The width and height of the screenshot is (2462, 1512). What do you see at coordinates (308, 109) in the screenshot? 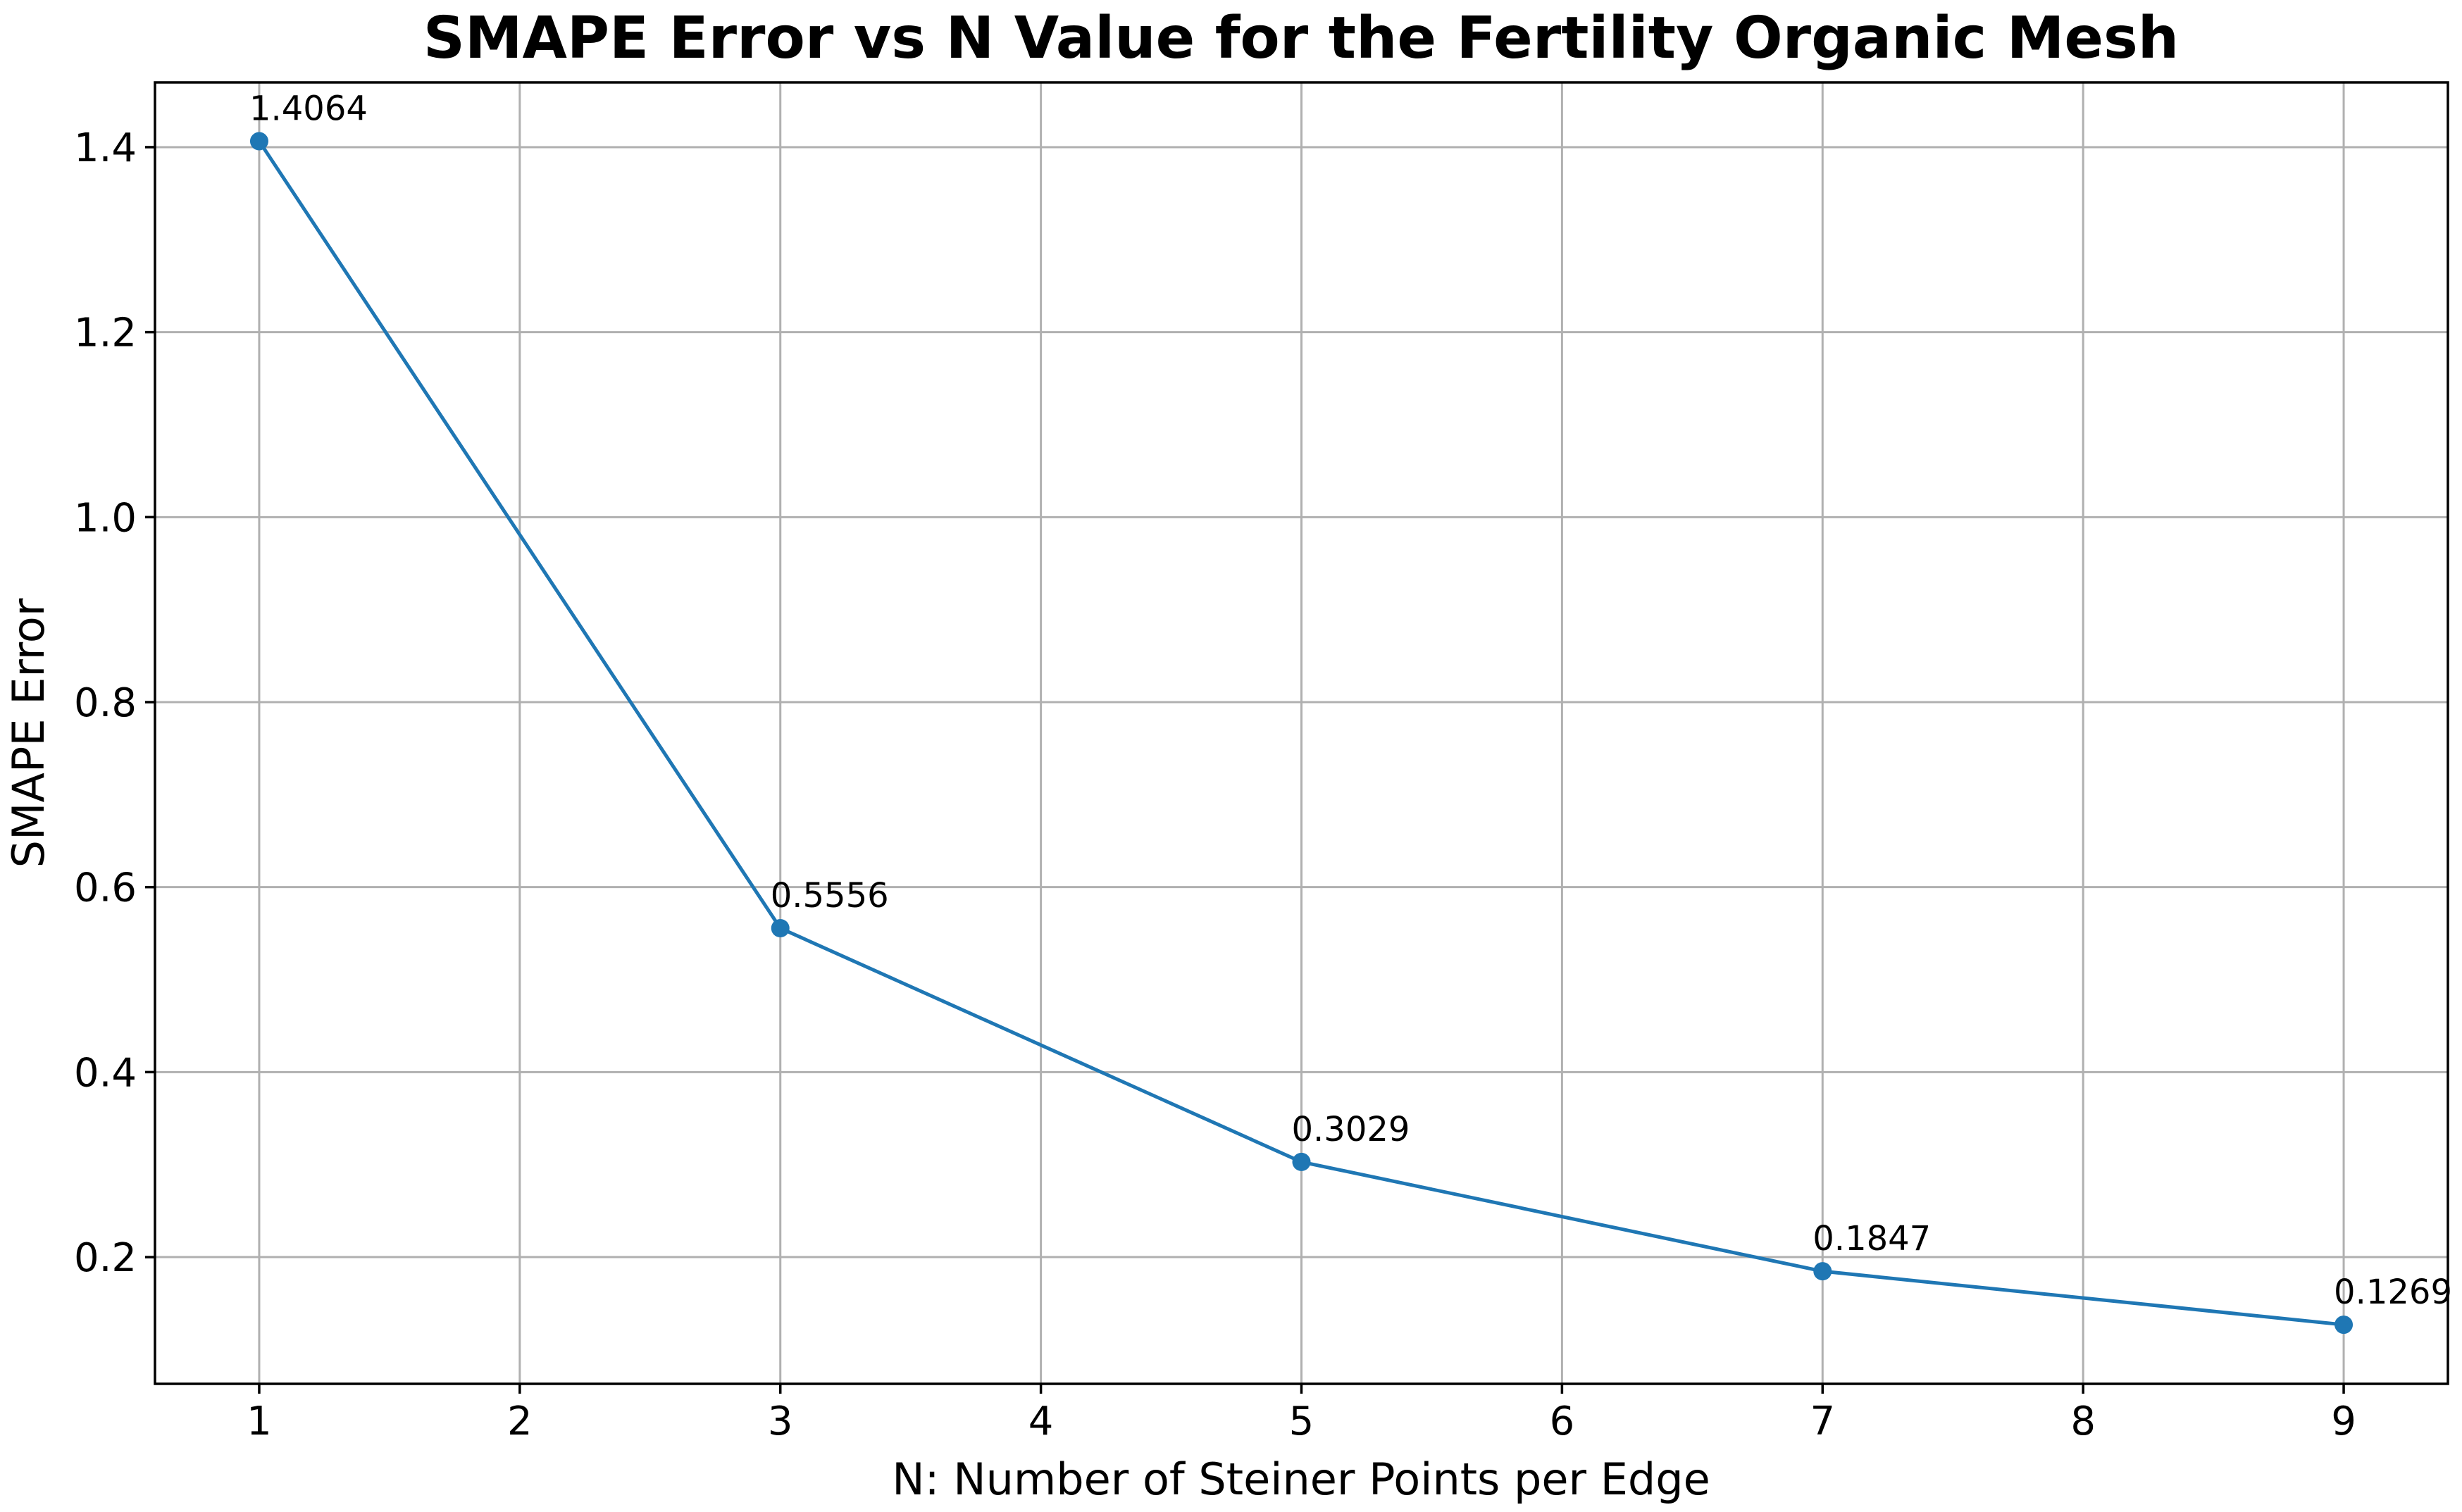
I see `data-label: 1.4064` at bounding box center [308, 109].